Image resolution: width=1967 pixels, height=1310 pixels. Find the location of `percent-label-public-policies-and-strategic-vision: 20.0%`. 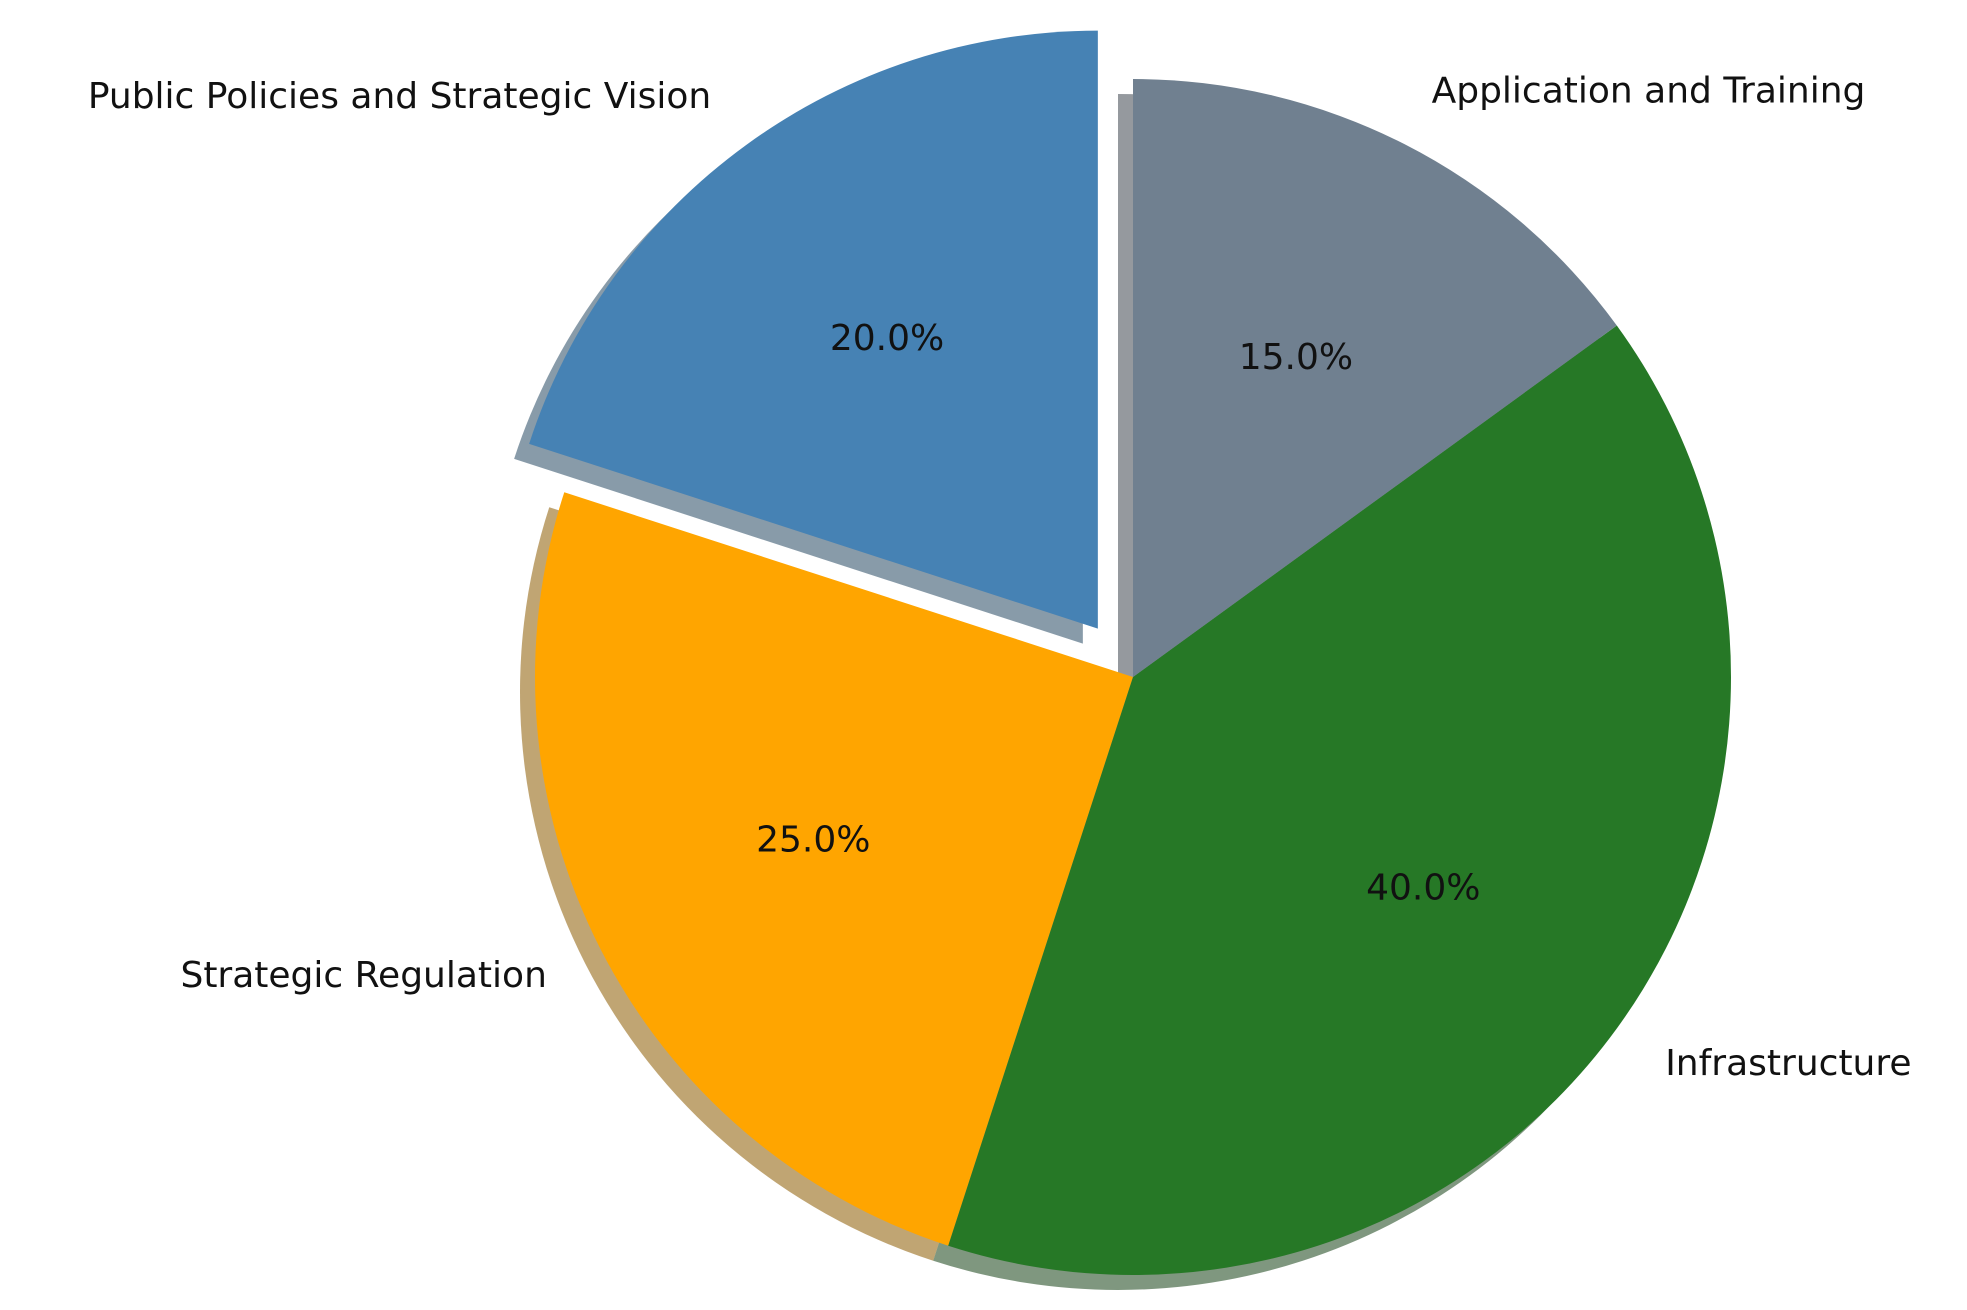

percent-label-public-policies-and-strategic-vision: 20.0% is located at coordinates (887, 338).